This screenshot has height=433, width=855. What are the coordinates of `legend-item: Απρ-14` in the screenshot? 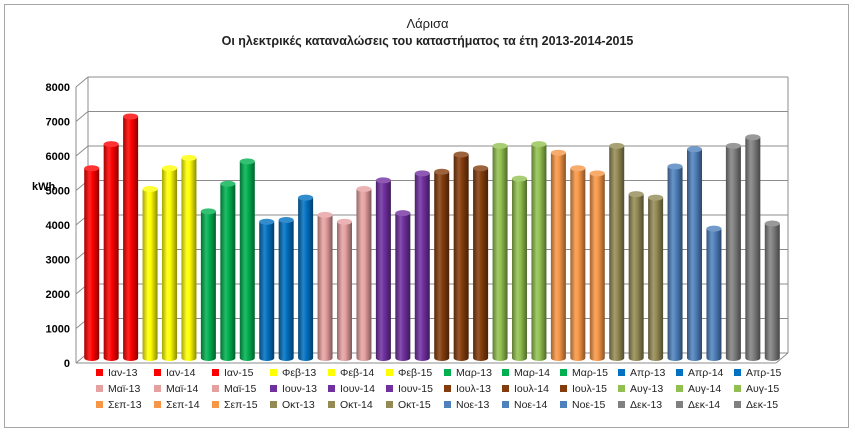 It's located at (699, 373).